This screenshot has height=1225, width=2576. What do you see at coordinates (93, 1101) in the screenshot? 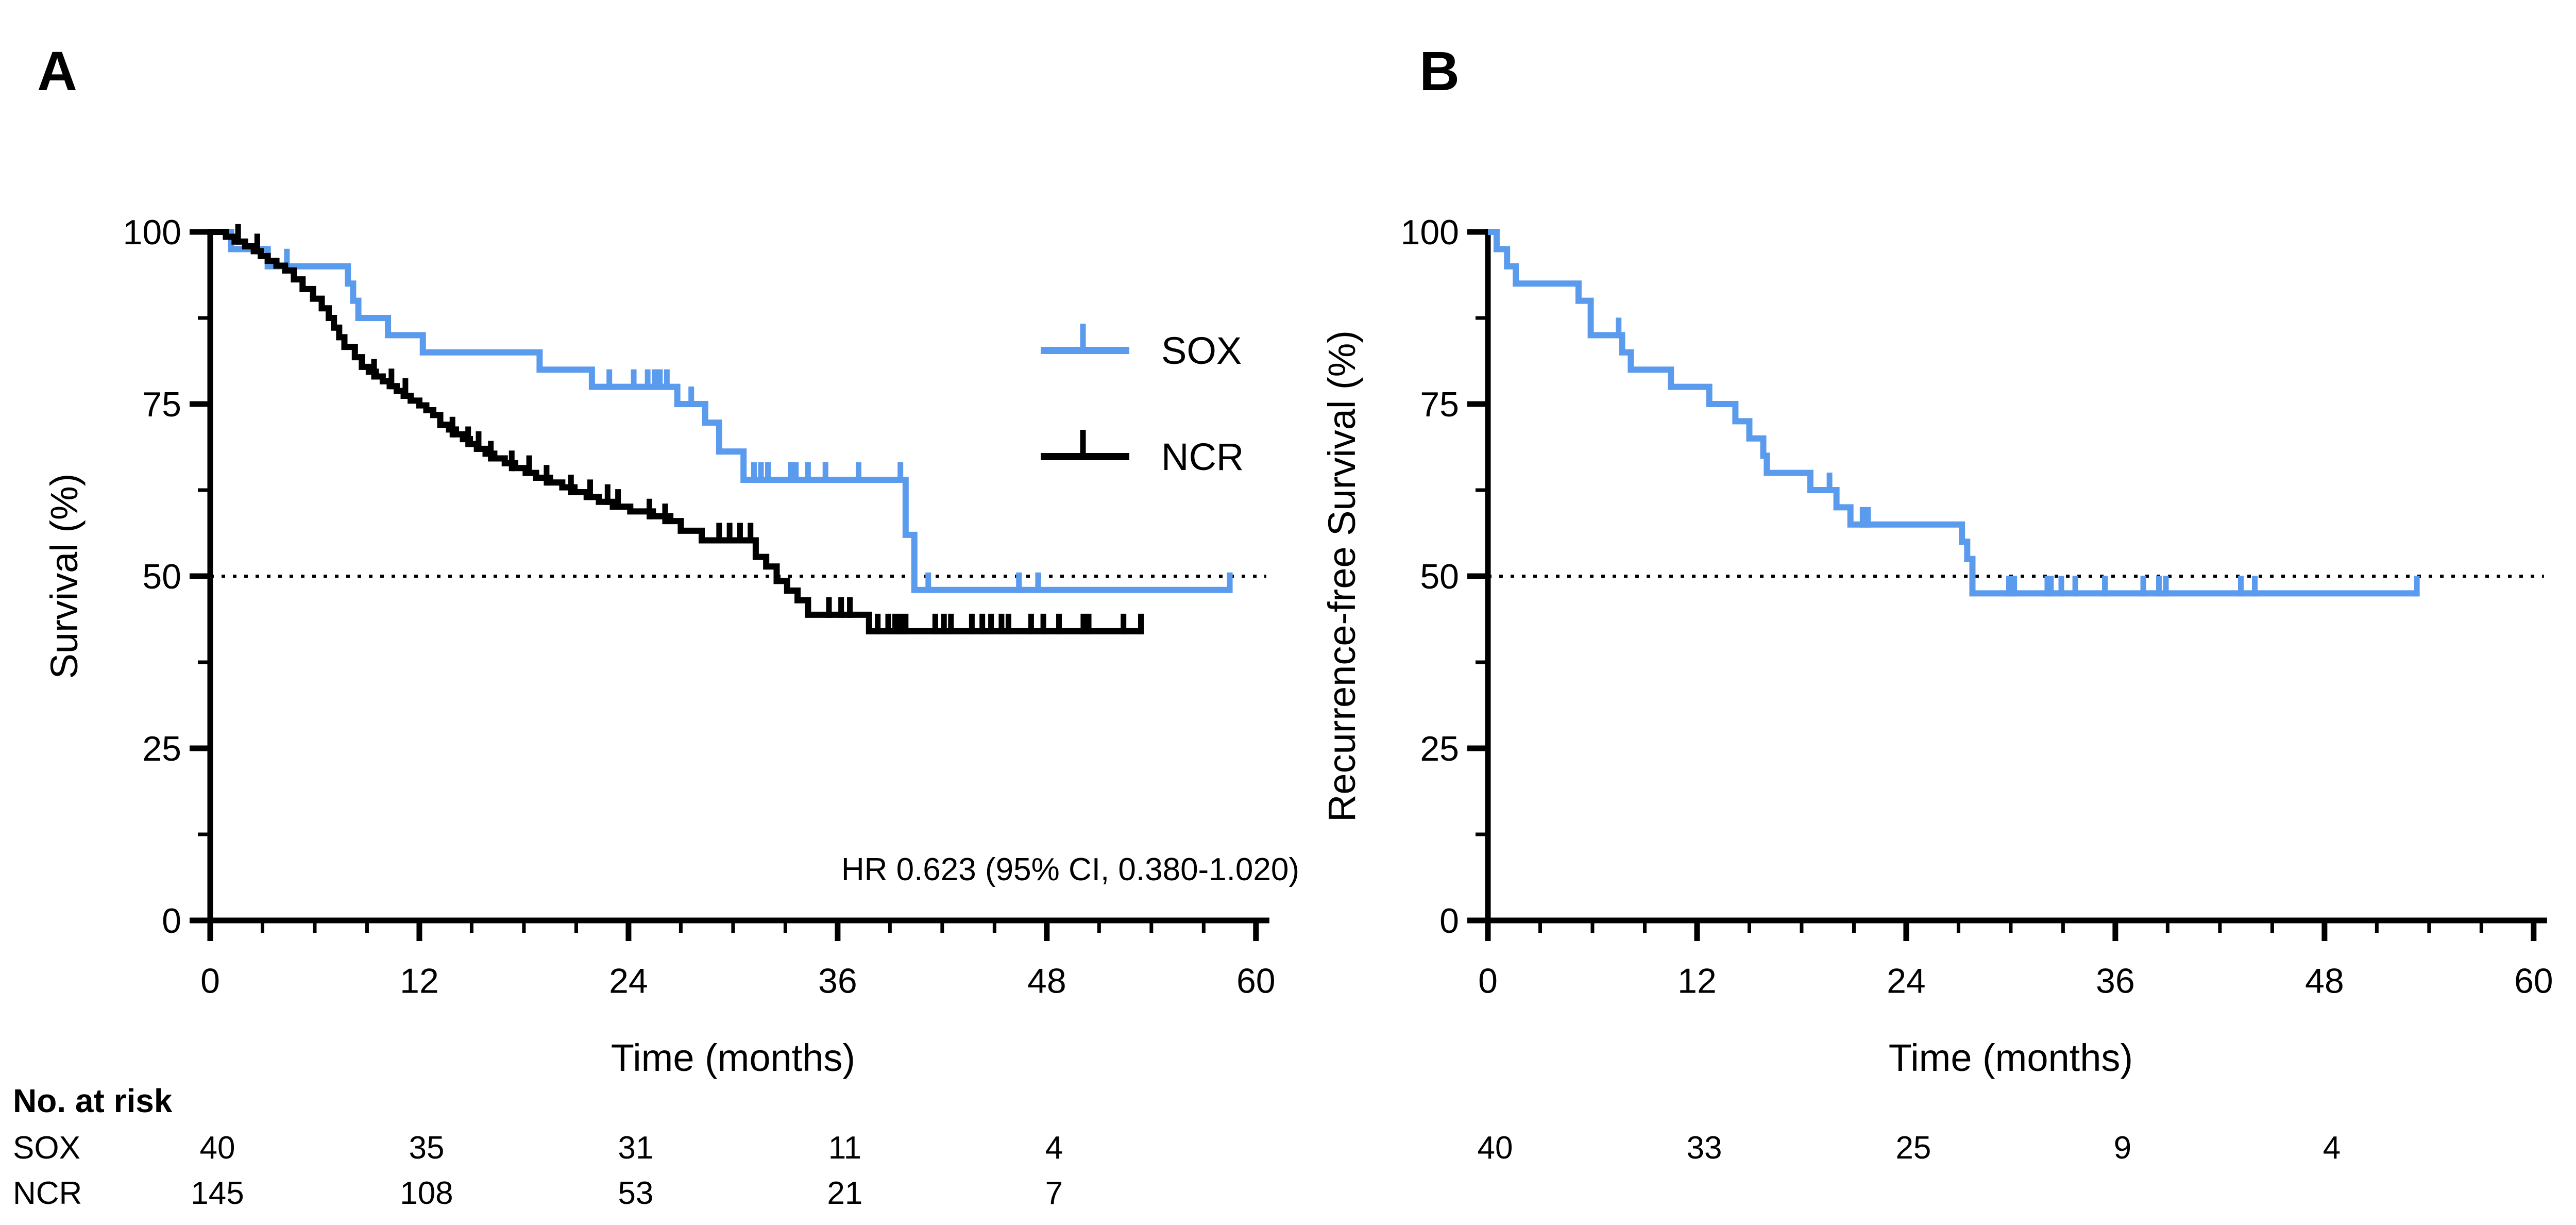
I see `risk-table-header: No. at risk` at bounding box center [93, 1101].